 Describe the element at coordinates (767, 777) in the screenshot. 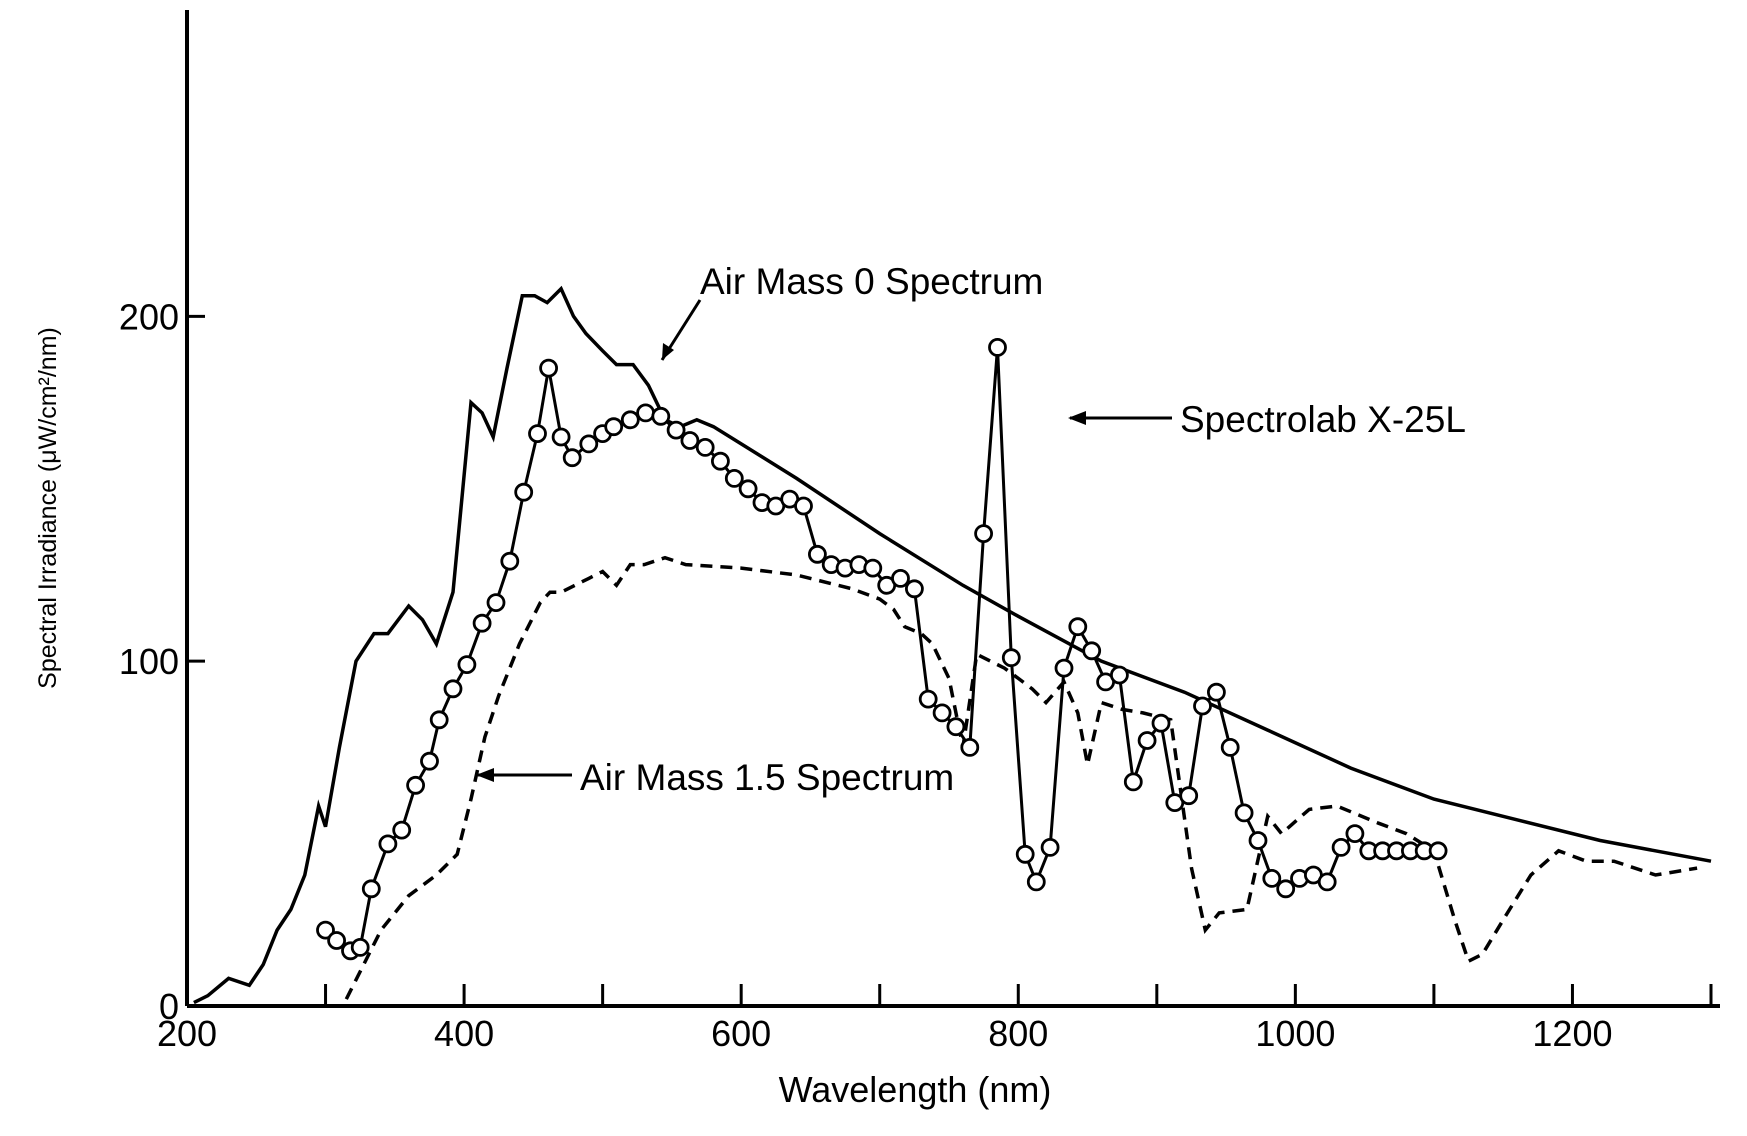

I see `annotation-am15: Air Mass 1.5 Spectrum` at that location.